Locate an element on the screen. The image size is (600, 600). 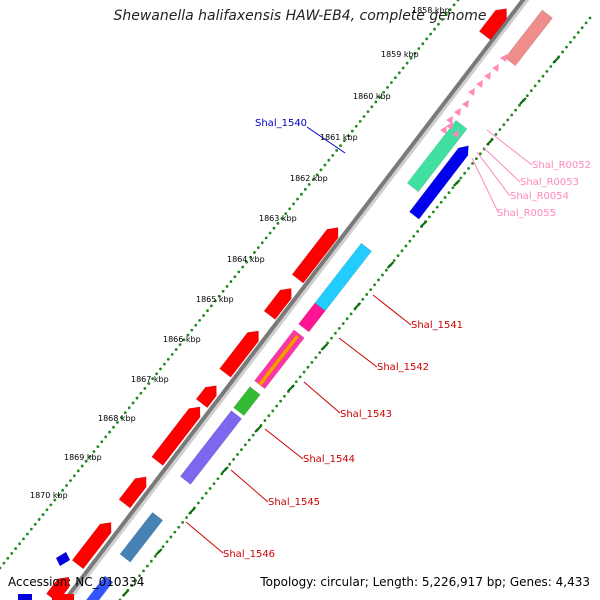
gene-label-shal-1545: Shal_1545 is located at coordinates (294, 502).